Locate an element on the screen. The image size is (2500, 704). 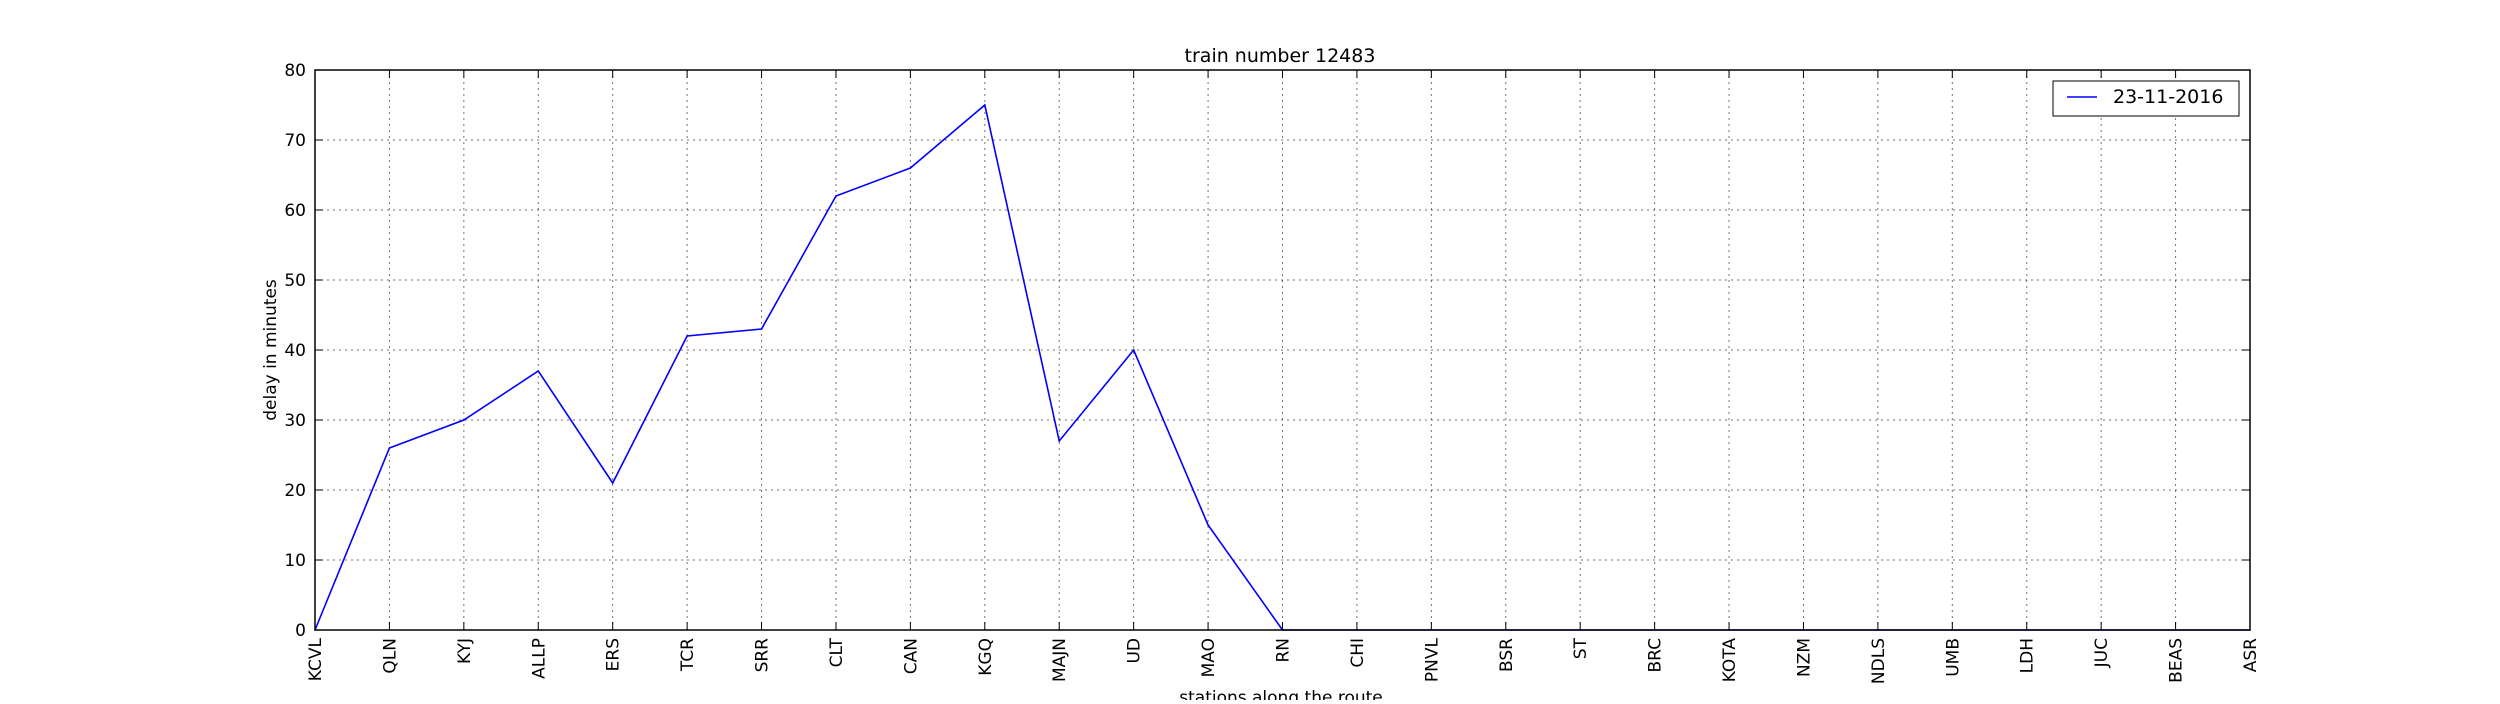
y-tick-label: 20 is located at coordinates (295, 491).